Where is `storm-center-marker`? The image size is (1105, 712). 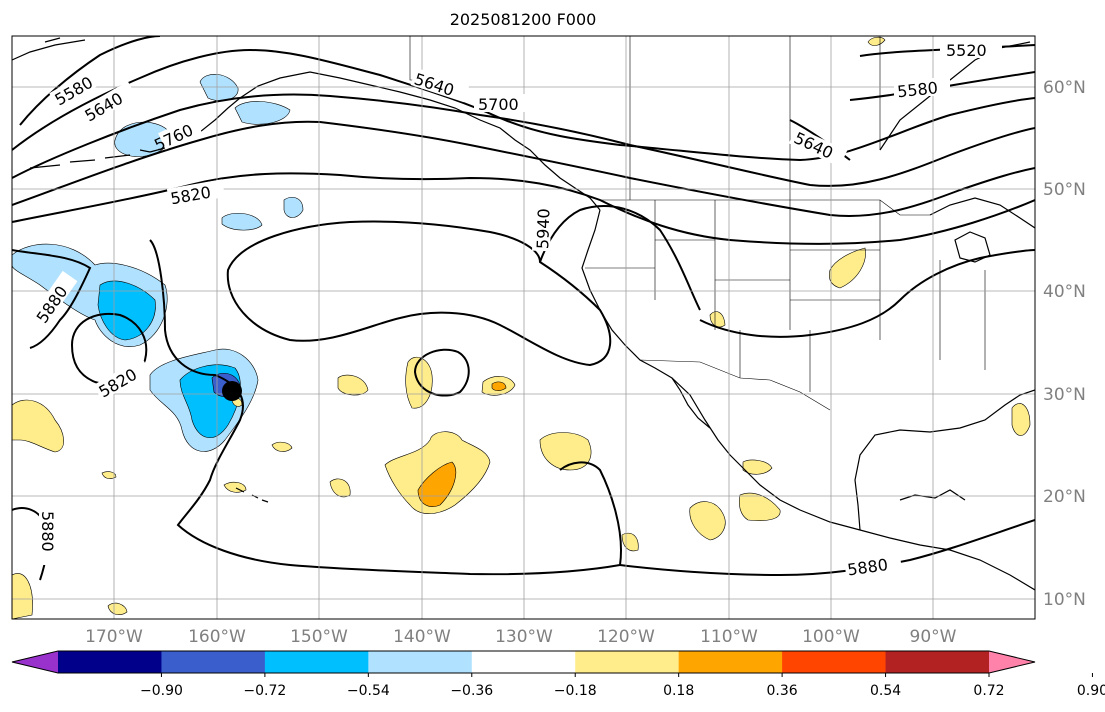 storm-center-marker is located at coordinates (232, 391).